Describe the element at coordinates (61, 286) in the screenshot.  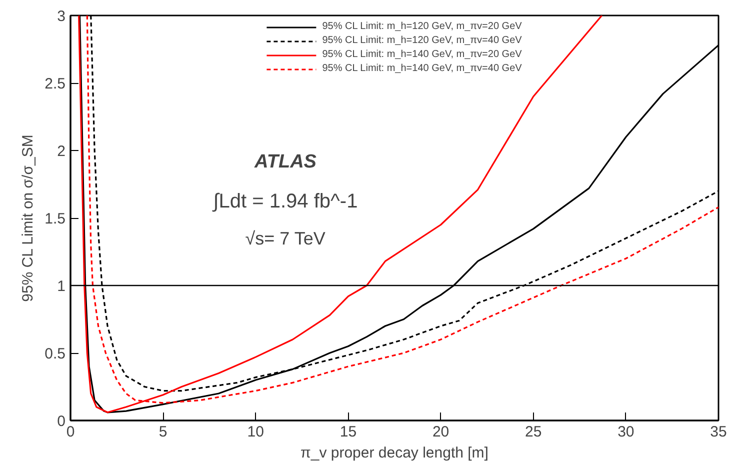
I see `y-tick-label: 1` at that location.